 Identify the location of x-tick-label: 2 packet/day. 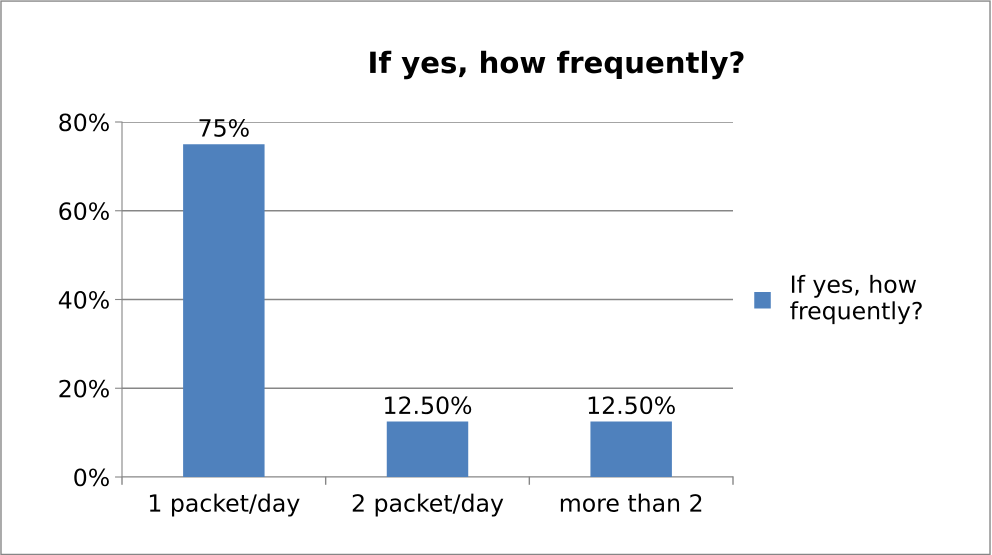
(428, 505).